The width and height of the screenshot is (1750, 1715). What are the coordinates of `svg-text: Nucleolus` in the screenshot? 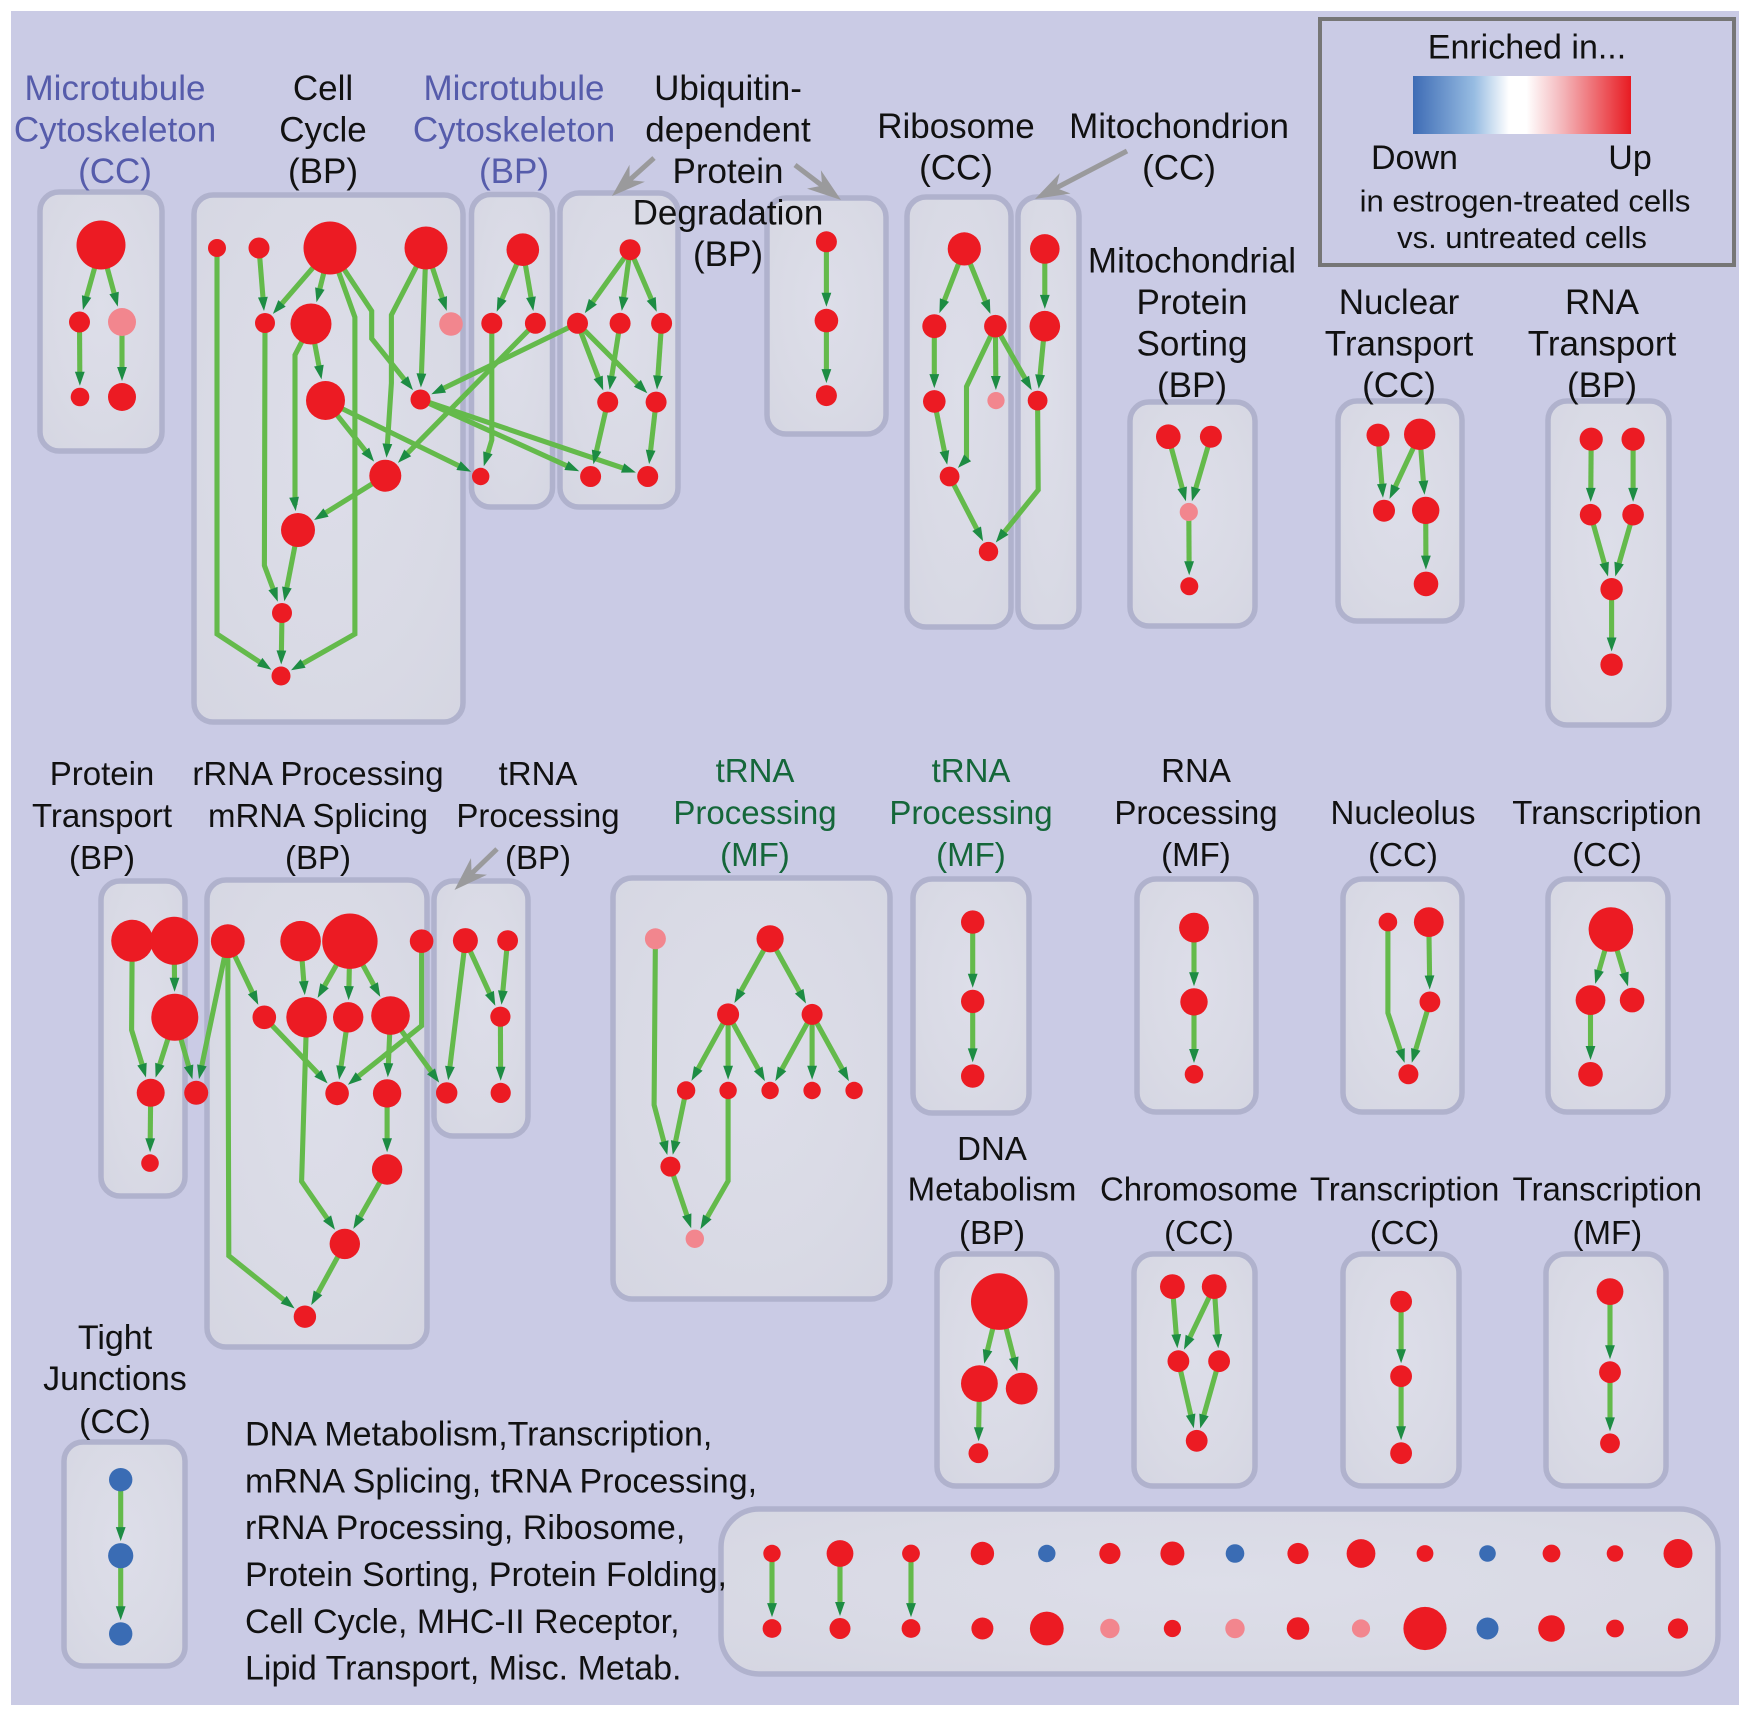 It's located at (1403, 812).